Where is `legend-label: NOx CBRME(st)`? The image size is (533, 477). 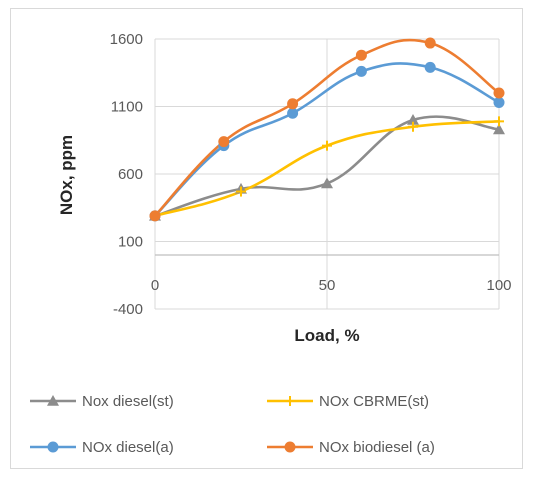
legend-label: NOx CBRME(st) is located at coordinates (374, 401).